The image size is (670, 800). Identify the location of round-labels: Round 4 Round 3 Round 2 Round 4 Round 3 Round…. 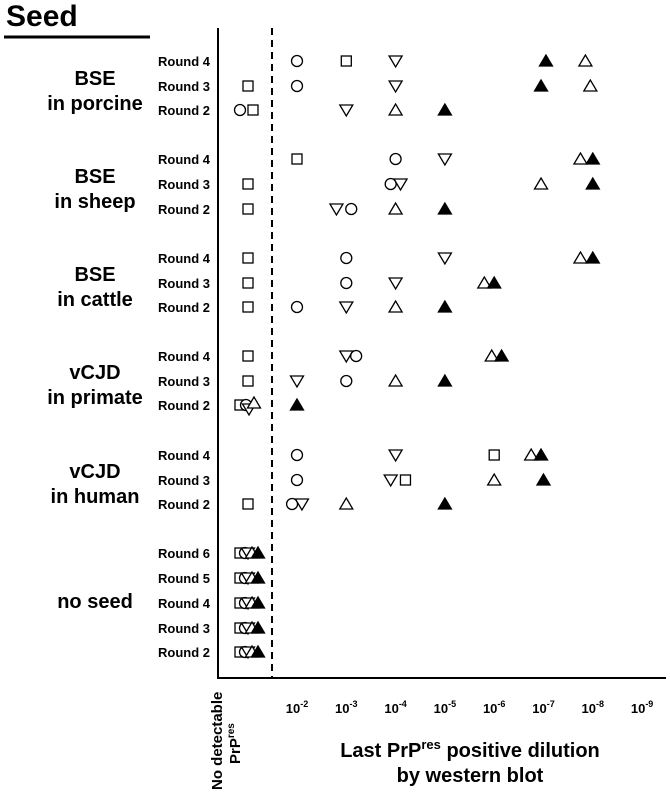
(184, 357).